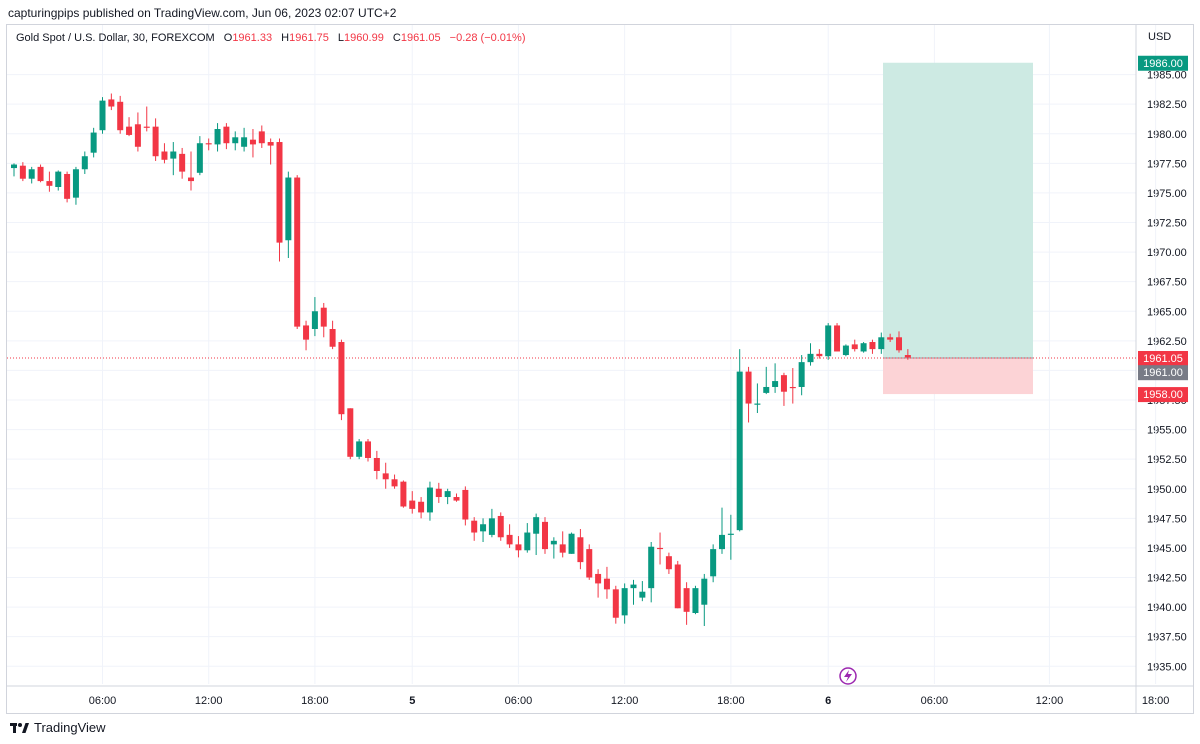 This screenshot has height=744, width=1200. What do you see at coordinates (848, 676) in the screenshot?
I see `lightning-icon` at bounding box center [848, 676].